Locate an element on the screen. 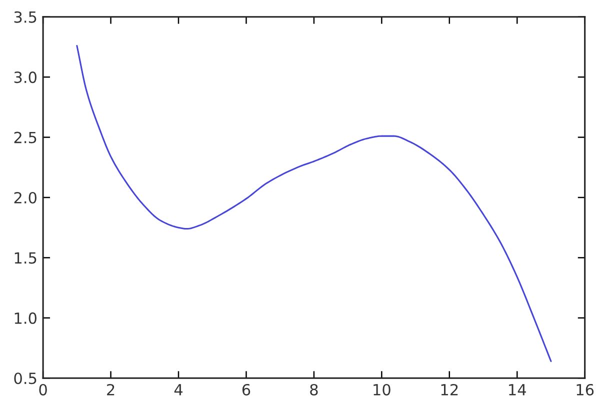  x-tick-label: 14 is located at coordinates (517, 390).